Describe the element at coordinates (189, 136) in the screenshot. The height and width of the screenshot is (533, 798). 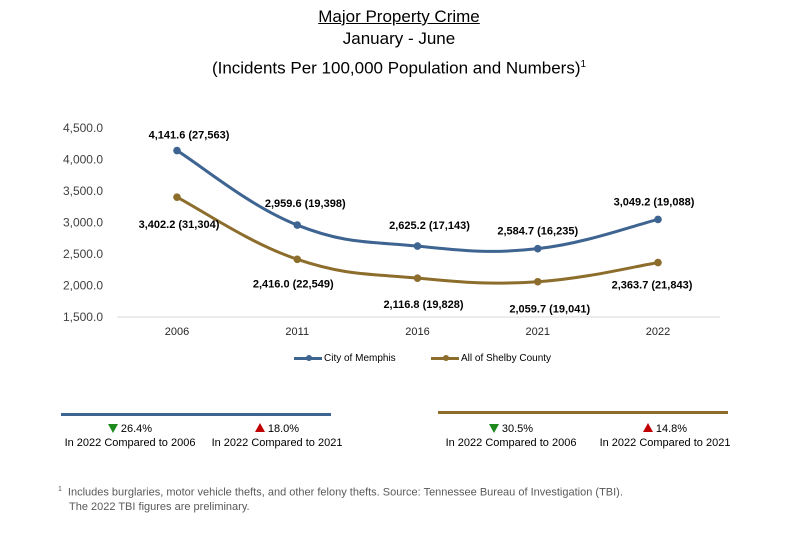
I see `data-label: 4,141.6 (27,563)` at that location.